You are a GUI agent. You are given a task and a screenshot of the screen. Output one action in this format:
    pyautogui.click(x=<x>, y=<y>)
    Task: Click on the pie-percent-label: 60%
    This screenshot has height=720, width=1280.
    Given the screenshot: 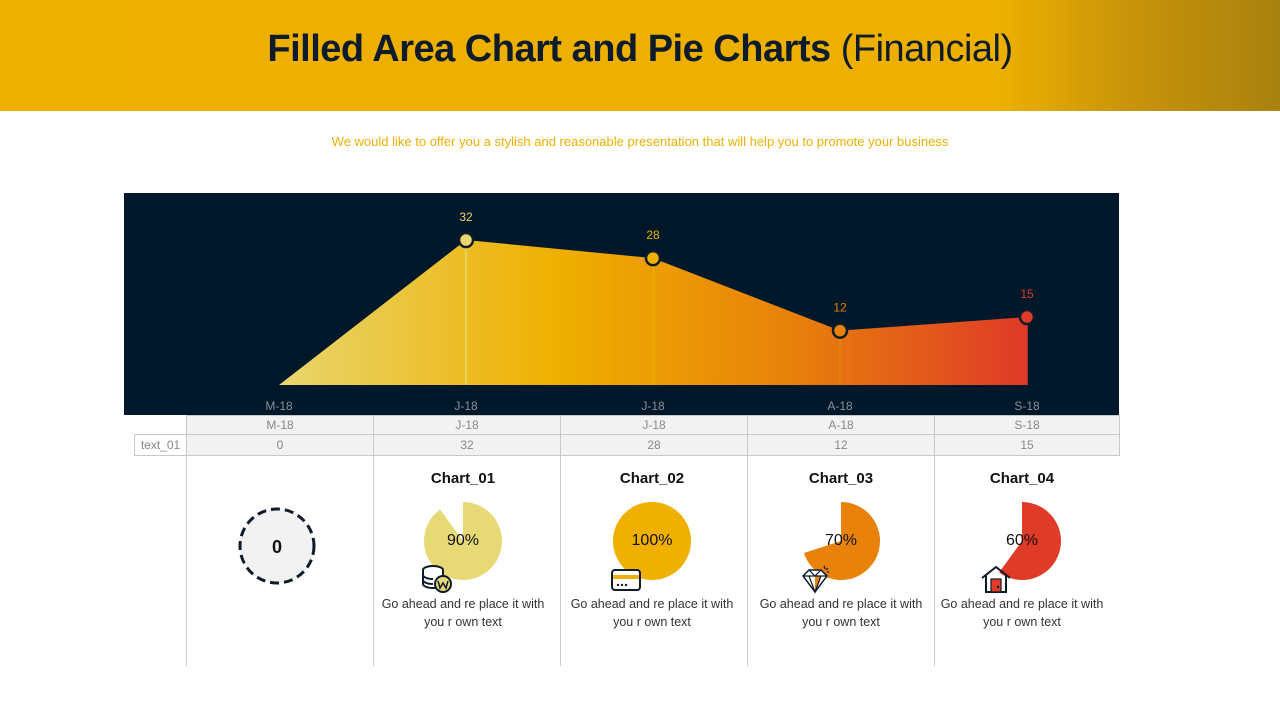 What is the action you would take?
    pyautogui.click(x=1022, y=540)
    